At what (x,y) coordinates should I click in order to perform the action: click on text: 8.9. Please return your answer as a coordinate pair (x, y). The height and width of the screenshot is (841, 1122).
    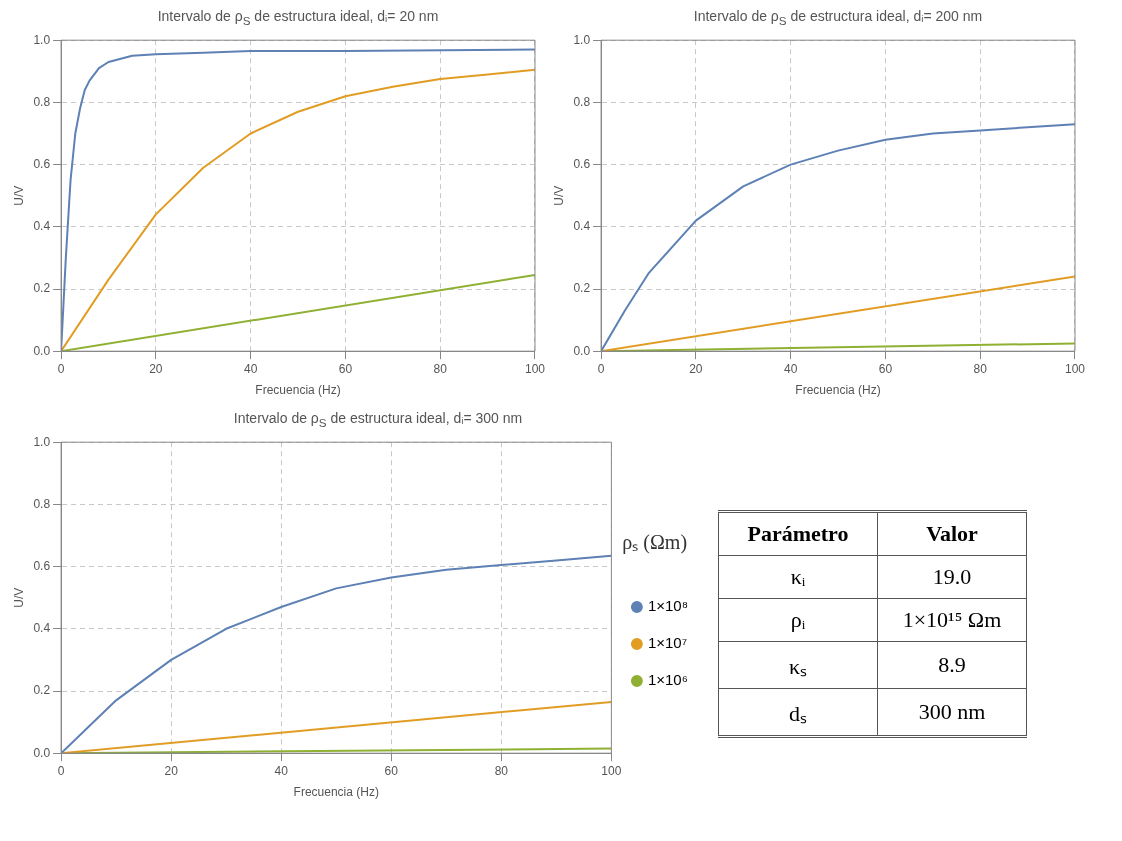
    Looking at the image, I should click on (952, 665).